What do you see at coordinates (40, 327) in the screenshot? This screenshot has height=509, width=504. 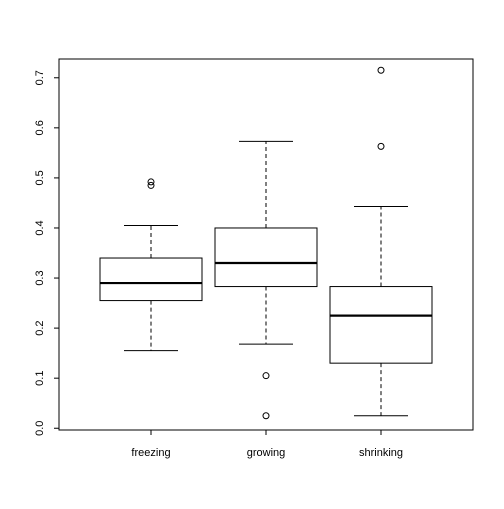 I see `y-tick-label: 0.2` at bounding box center [40, 327].